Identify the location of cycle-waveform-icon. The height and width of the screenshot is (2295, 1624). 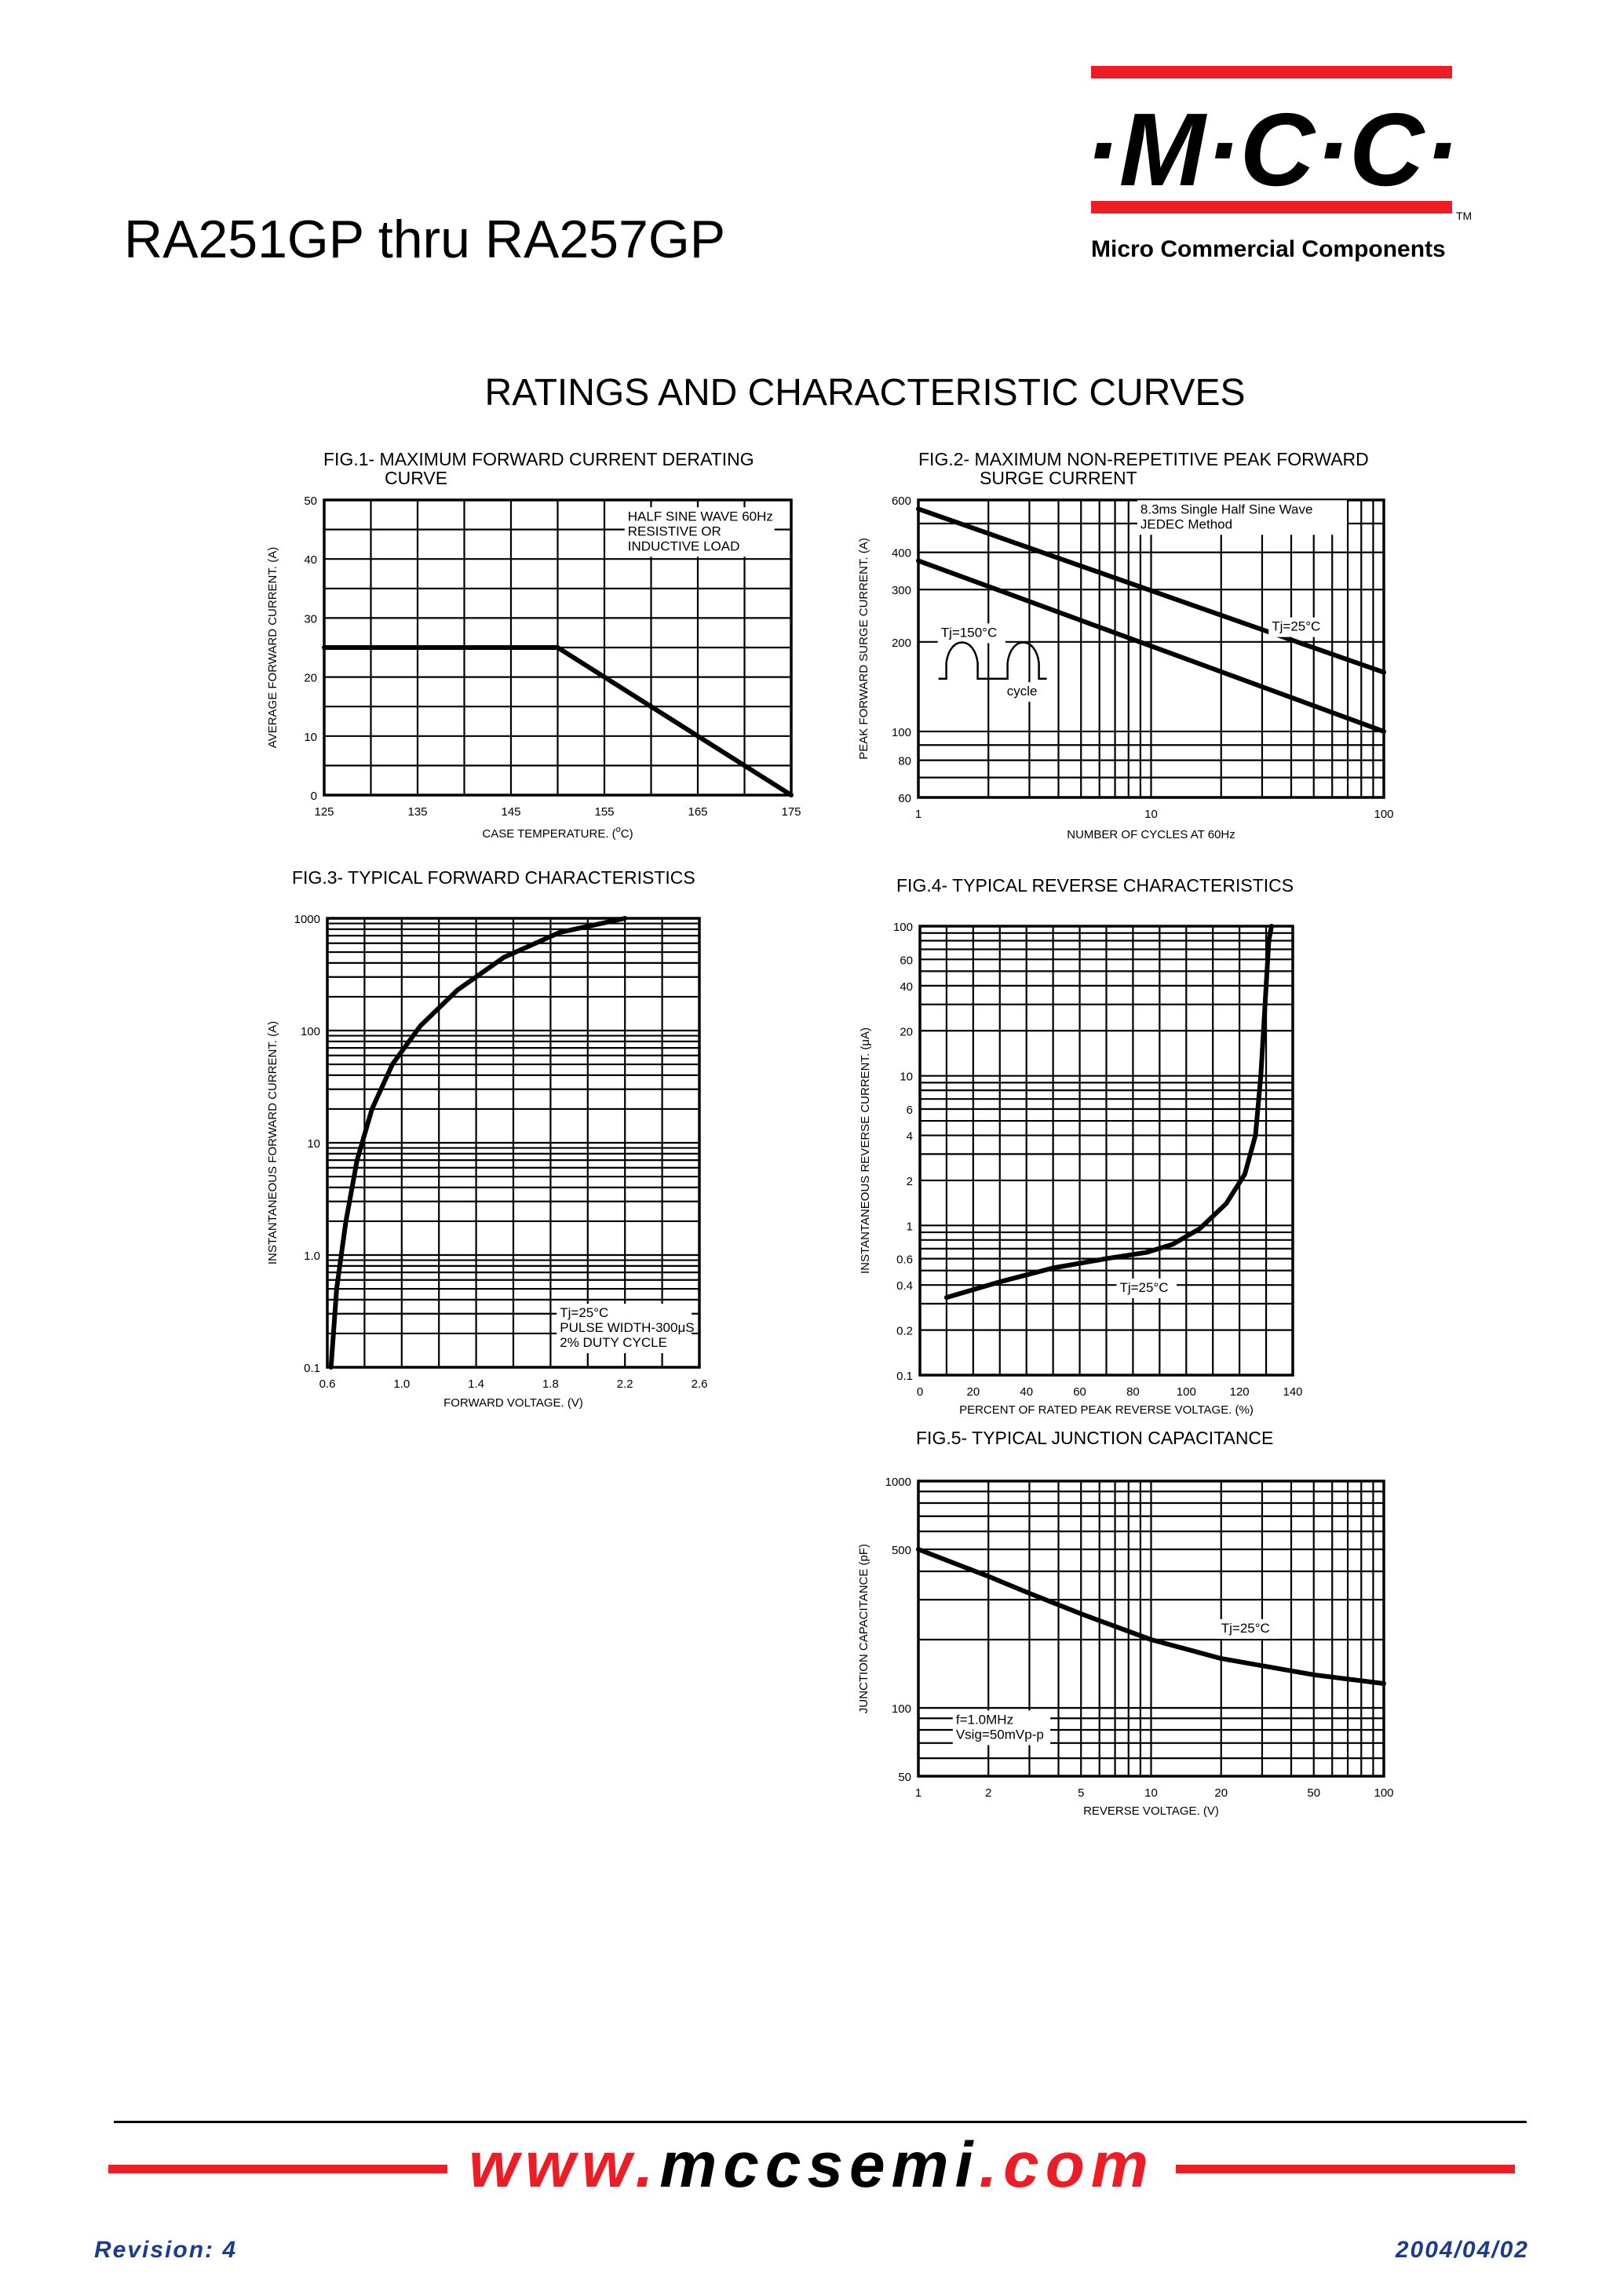
(993, 660).